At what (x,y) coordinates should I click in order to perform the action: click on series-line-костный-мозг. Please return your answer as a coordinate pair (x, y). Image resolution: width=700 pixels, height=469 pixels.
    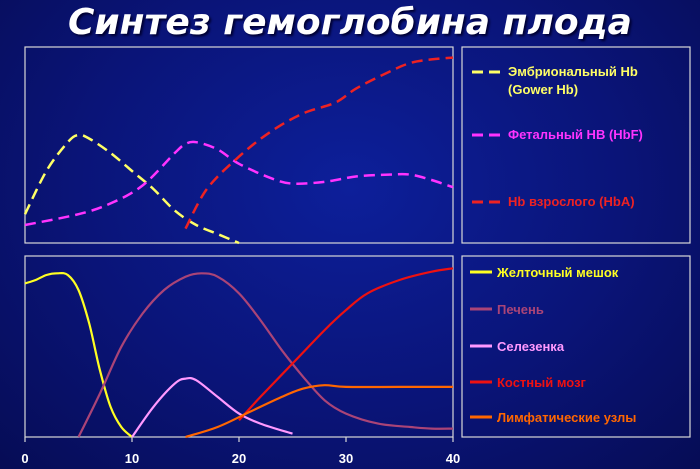
    Looking at the image, I should click on (346, 344).